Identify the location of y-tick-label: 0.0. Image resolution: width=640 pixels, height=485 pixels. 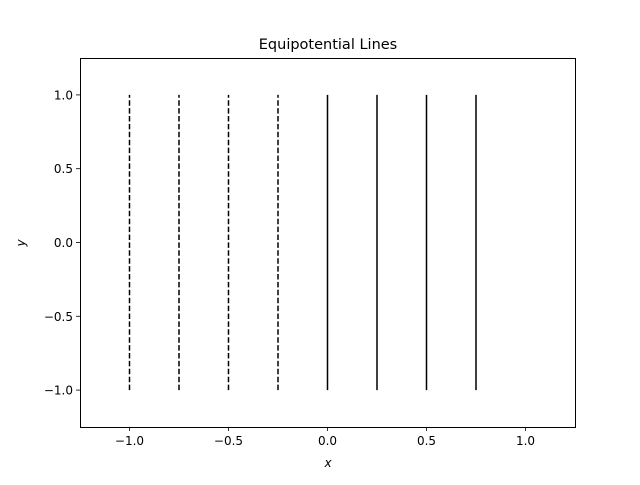
(63, 243).